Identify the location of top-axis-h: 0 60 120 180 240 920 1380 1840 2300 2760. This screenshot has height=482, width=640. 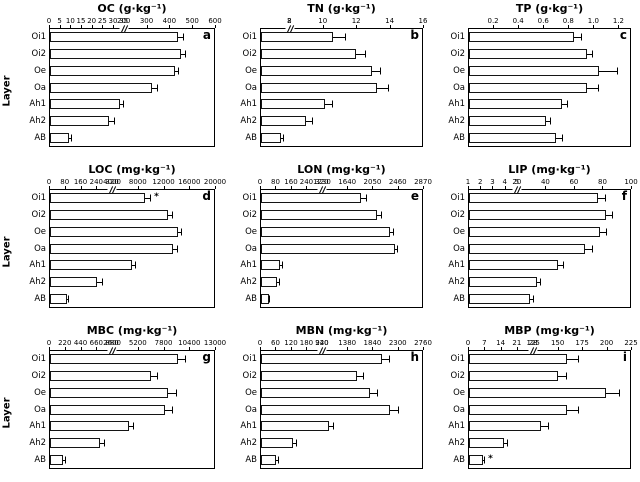
(345, 344).